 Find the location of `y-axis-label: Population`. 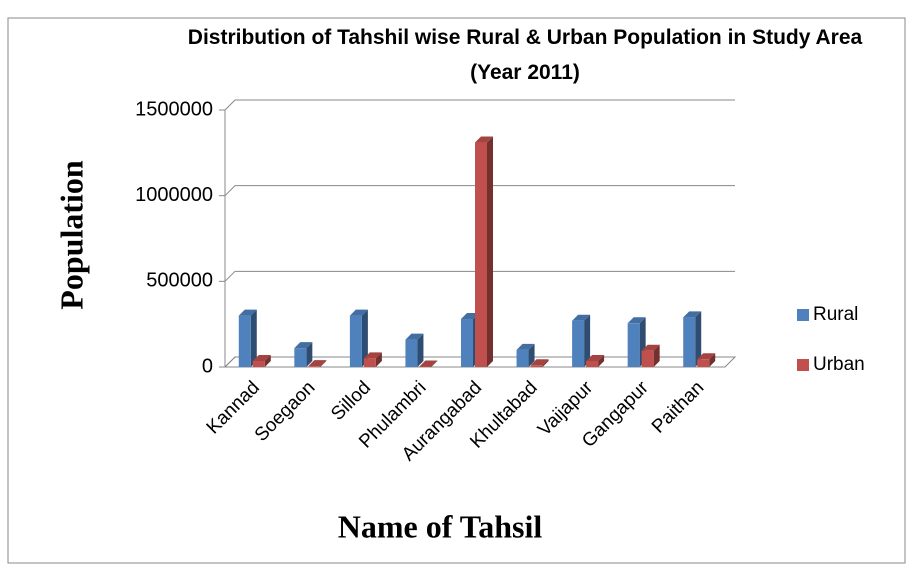

y-axis-label: Population is located at coordinates (71, 235).